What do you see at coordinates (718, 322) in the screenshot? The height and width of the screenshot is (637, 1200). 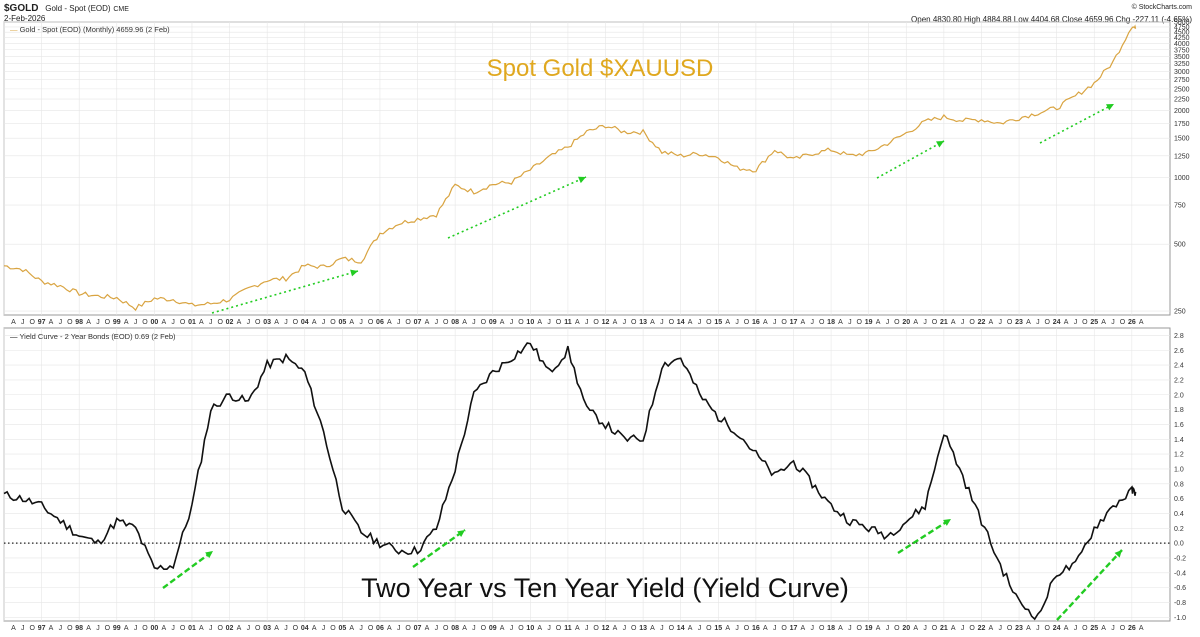 I see `gold-x-tick-label: 15` at bounding box center [718, 322].